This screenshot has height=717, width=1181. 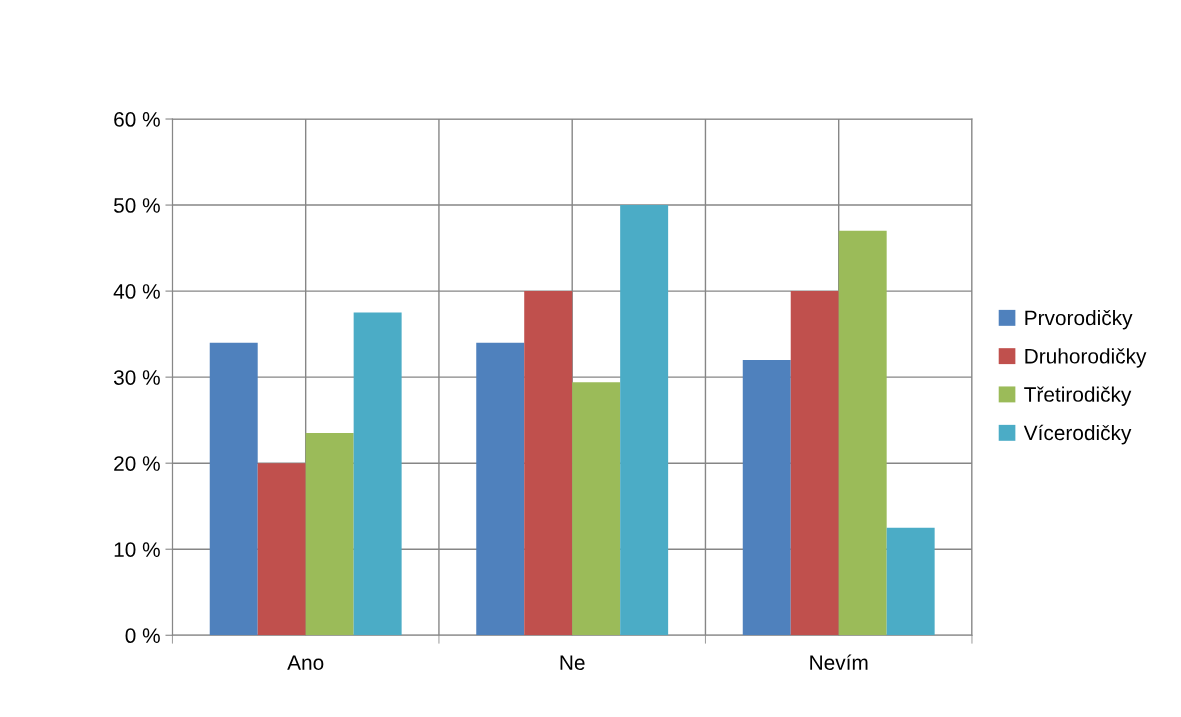 What do you see at coordinates (137, 119) in the screenshot?
I see `y-tick-label: 60 %` at bounding box center [137, 119].